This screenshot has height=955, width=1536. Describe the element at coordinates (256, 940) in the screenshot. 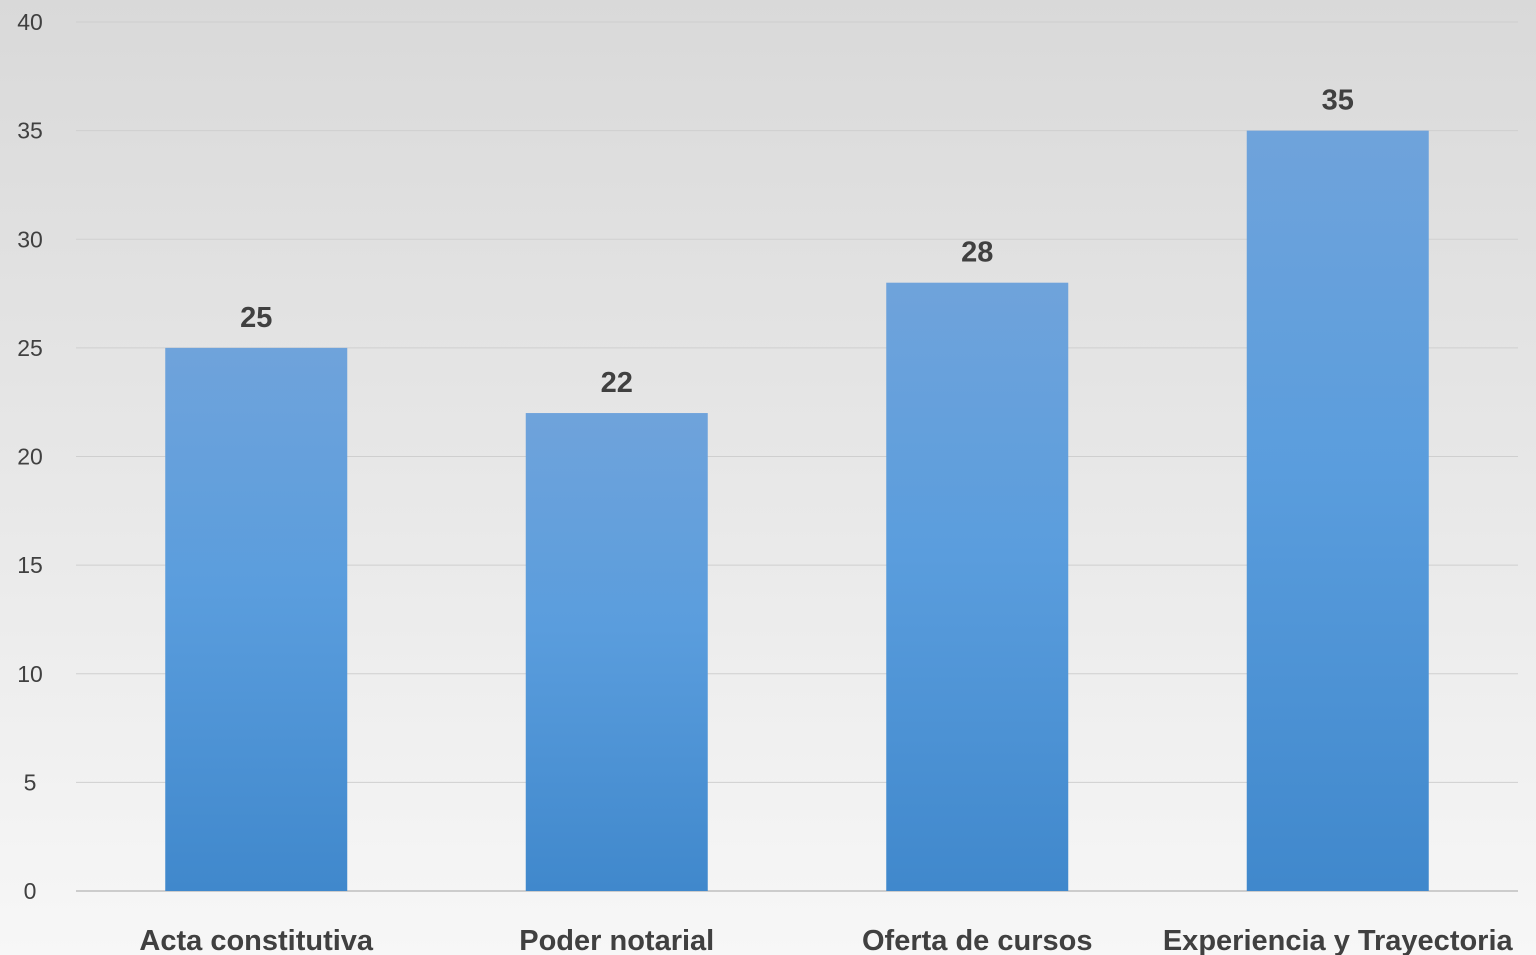

I see `x-tick-label: Acta constitutiva` at that location.